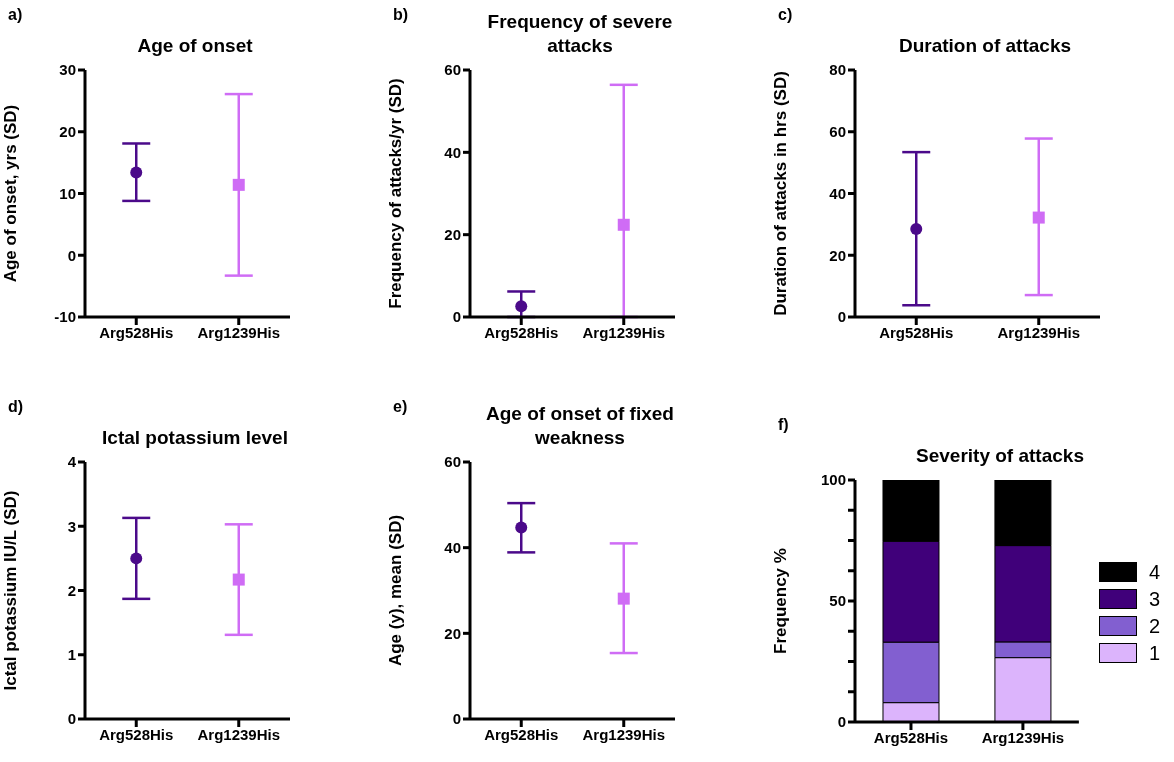 The width and height of the screenshot is (1174, 762). What do you see at coordinates (71, 590) in the screenshot?
I see `y-tick-label: 2` at bounding box center [71, 590].